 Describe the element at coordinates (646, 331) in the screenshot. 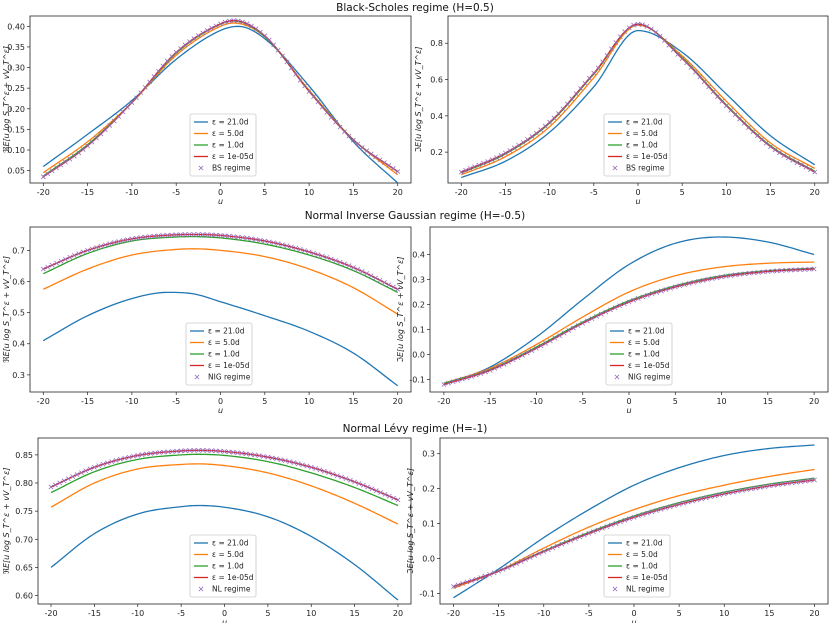

I see `legend-label: ε = 21.0d` at that location.